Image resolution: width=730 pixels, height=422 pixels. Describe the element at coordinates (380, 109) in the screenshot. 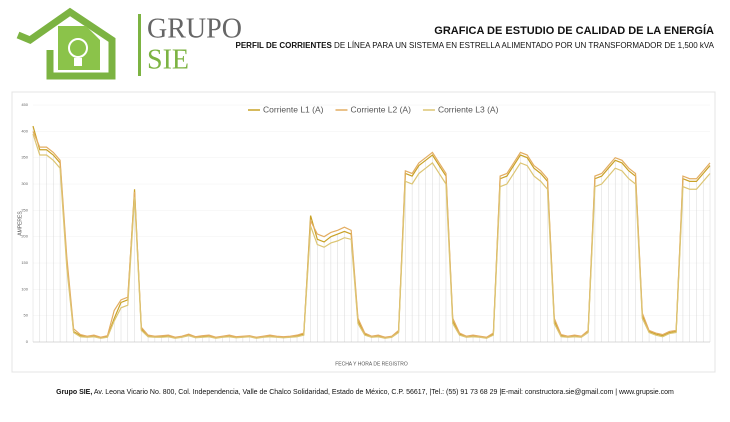

I see `legend-label: Corriente L2 (A)` at that location.